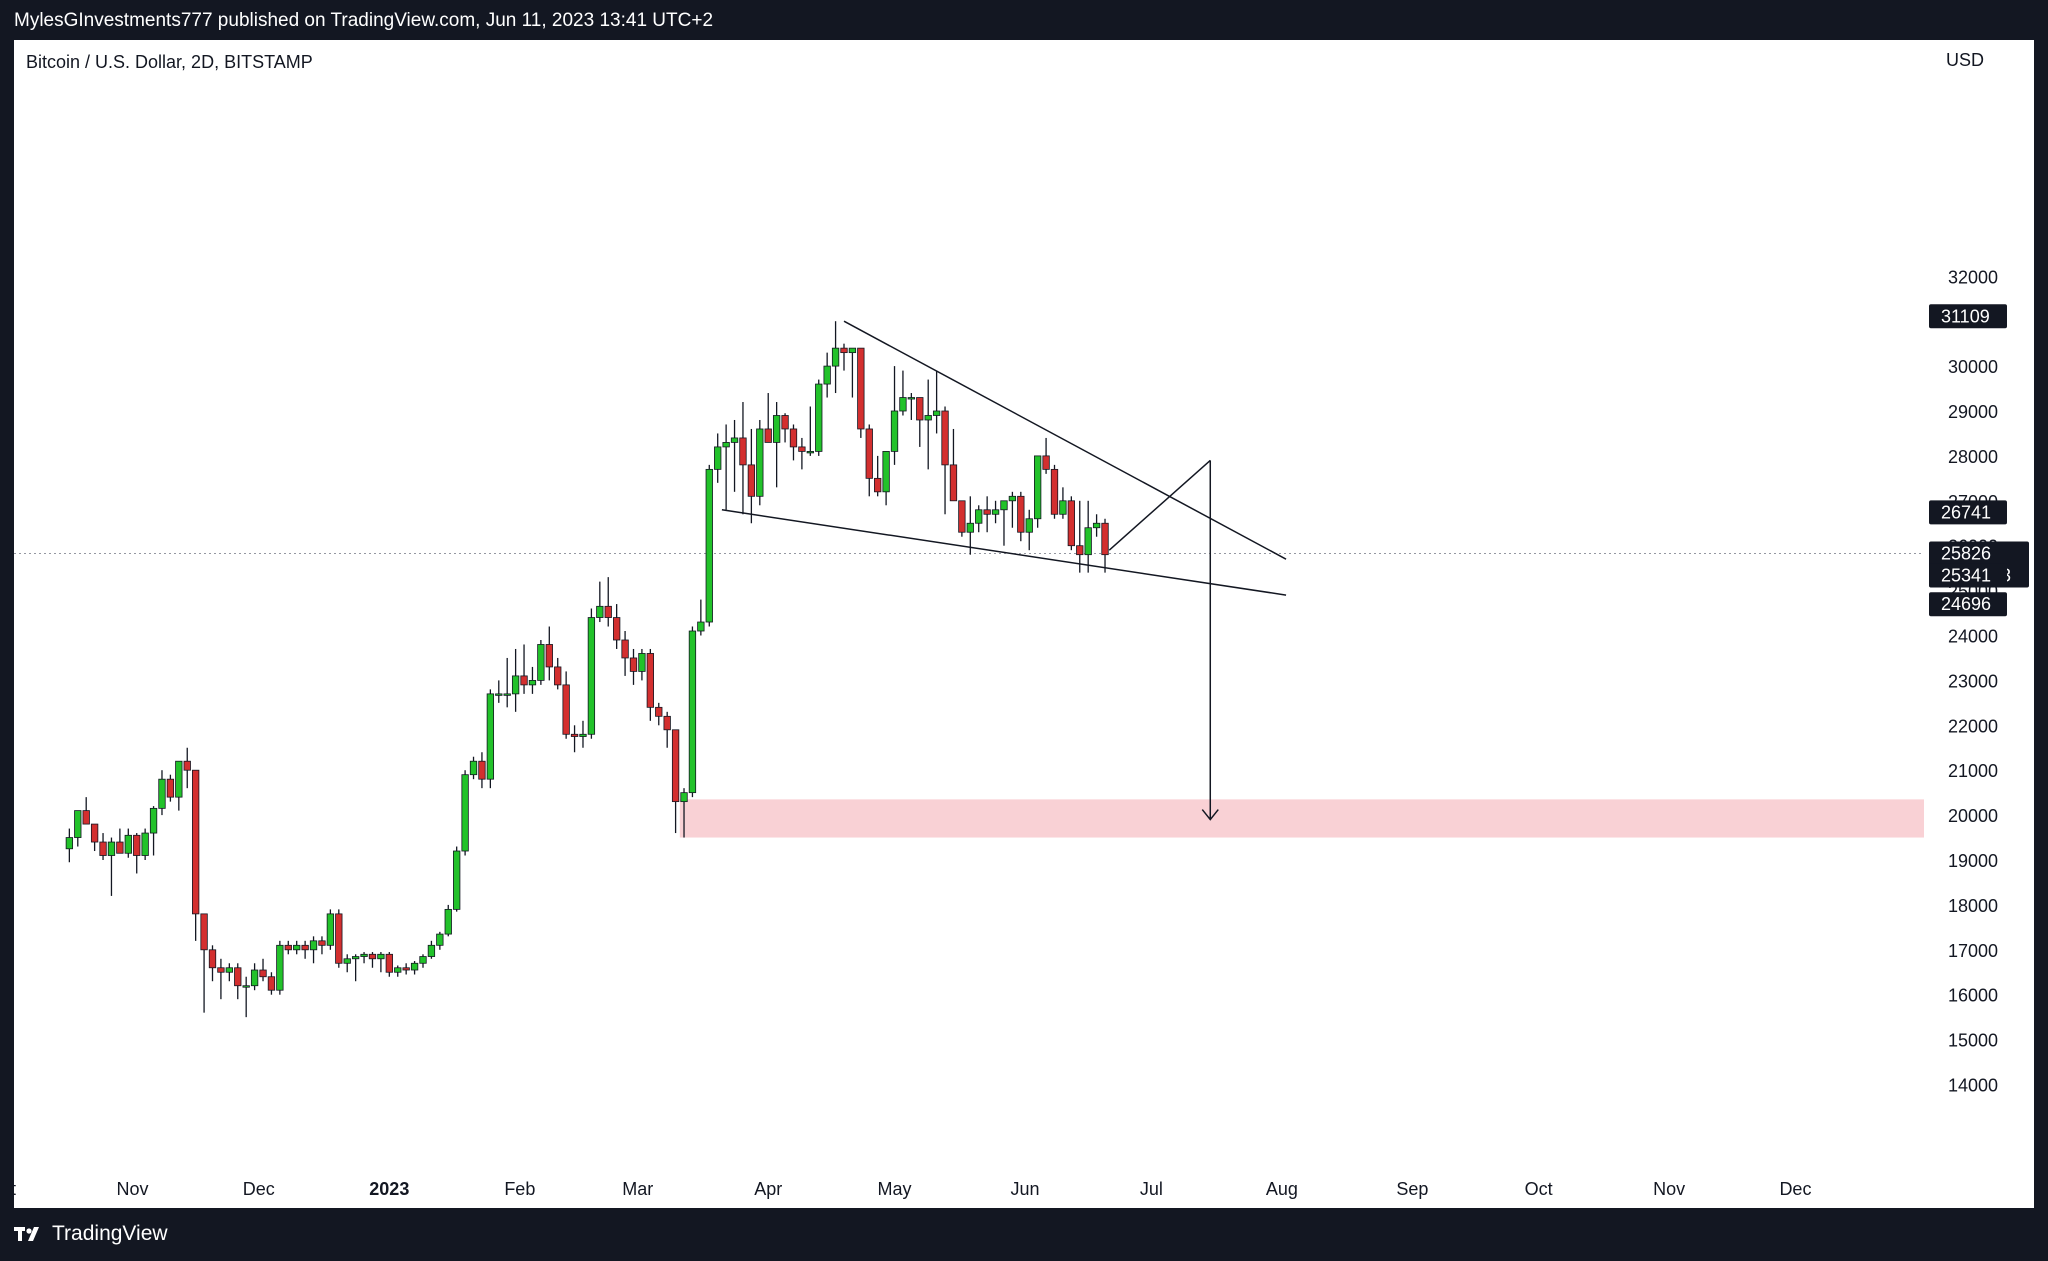 The height and width of the screenshot is (1261, 2048). I want to click on price-tag: 25341, so click(1968, 575).